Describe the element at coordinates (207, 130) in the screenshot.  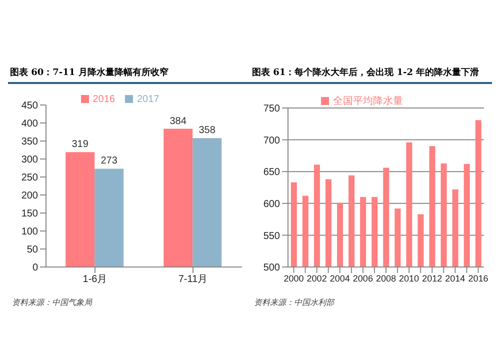
I see `data-label: 358` at that location.